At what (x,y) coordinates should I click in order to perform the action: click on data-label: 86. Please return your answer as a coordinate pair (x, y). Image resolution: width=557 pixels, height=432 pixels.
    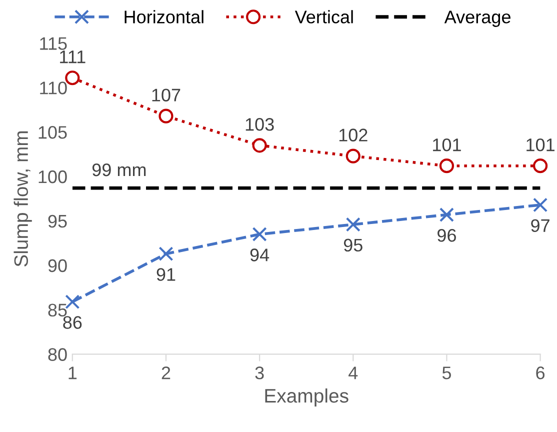
    Looking at the image, I should click on (72, 322).